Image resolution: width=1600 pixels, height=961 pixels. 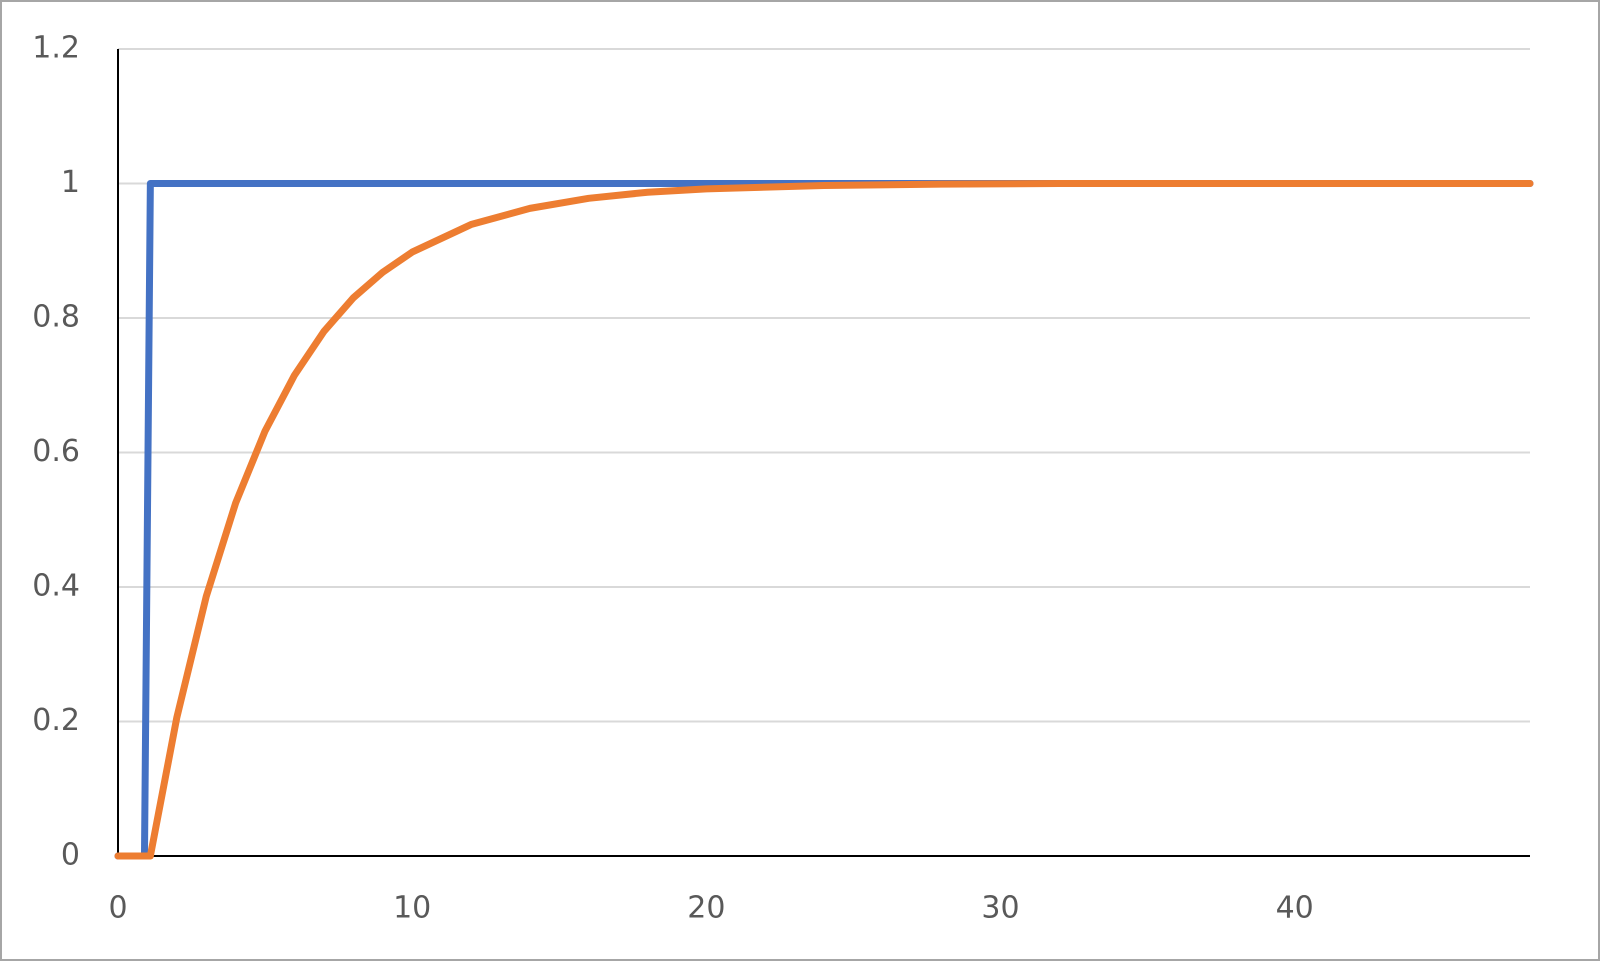 What do you see at coordinates (70, 855) in the screenshot?
I see `y-tick-label: 0` at bounding box center [70, 855].